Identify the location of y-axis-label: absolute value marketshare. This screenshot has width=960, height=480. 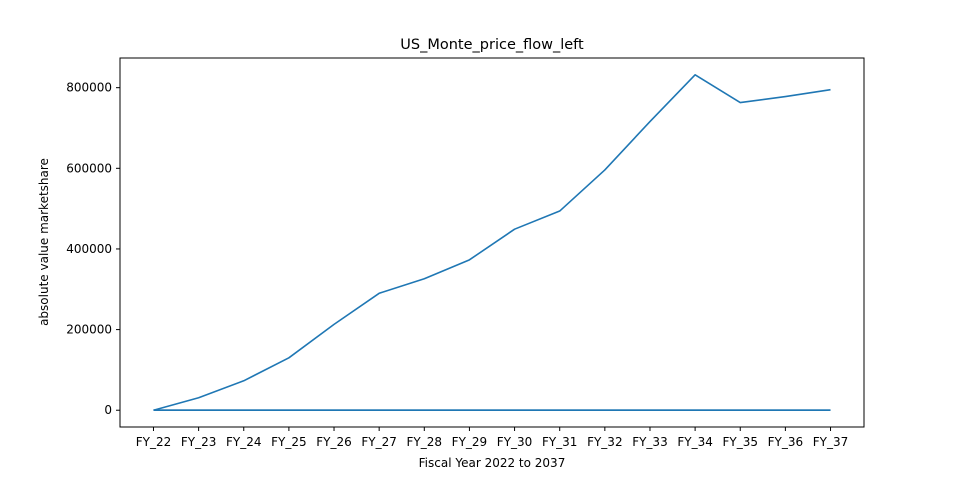
(44, 242).